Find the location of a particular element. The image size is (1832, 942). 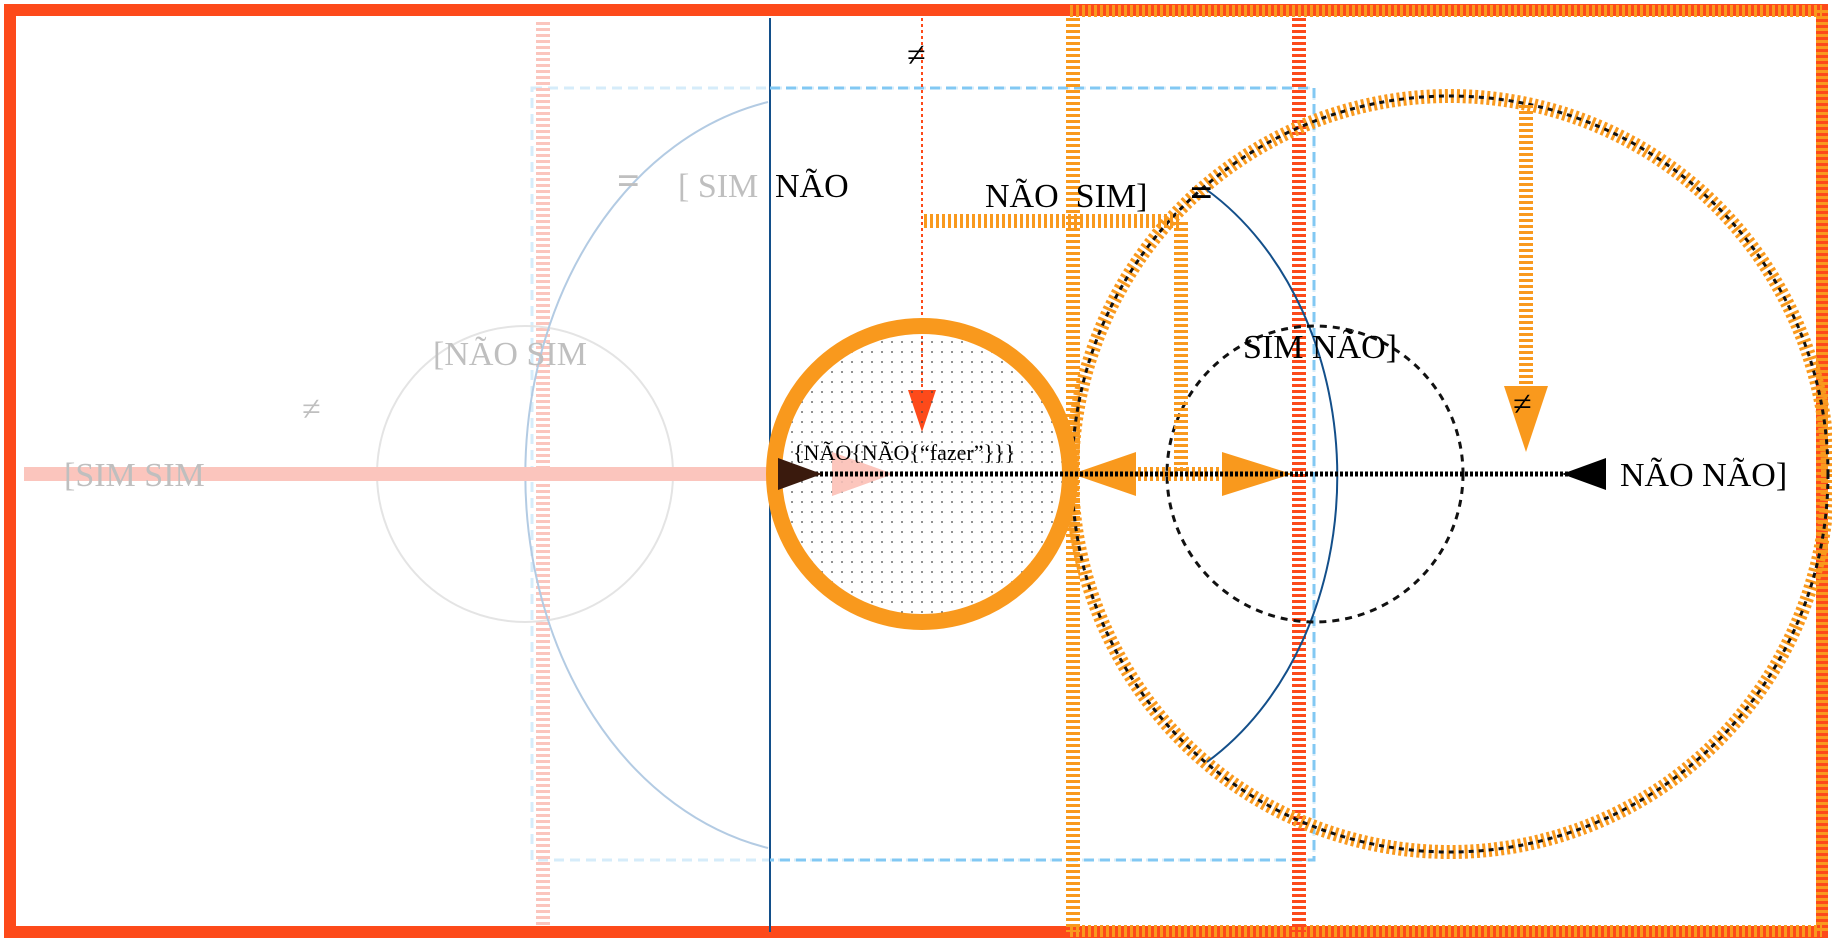

orange-hatched-connector is located at coordinates (1056, 344).